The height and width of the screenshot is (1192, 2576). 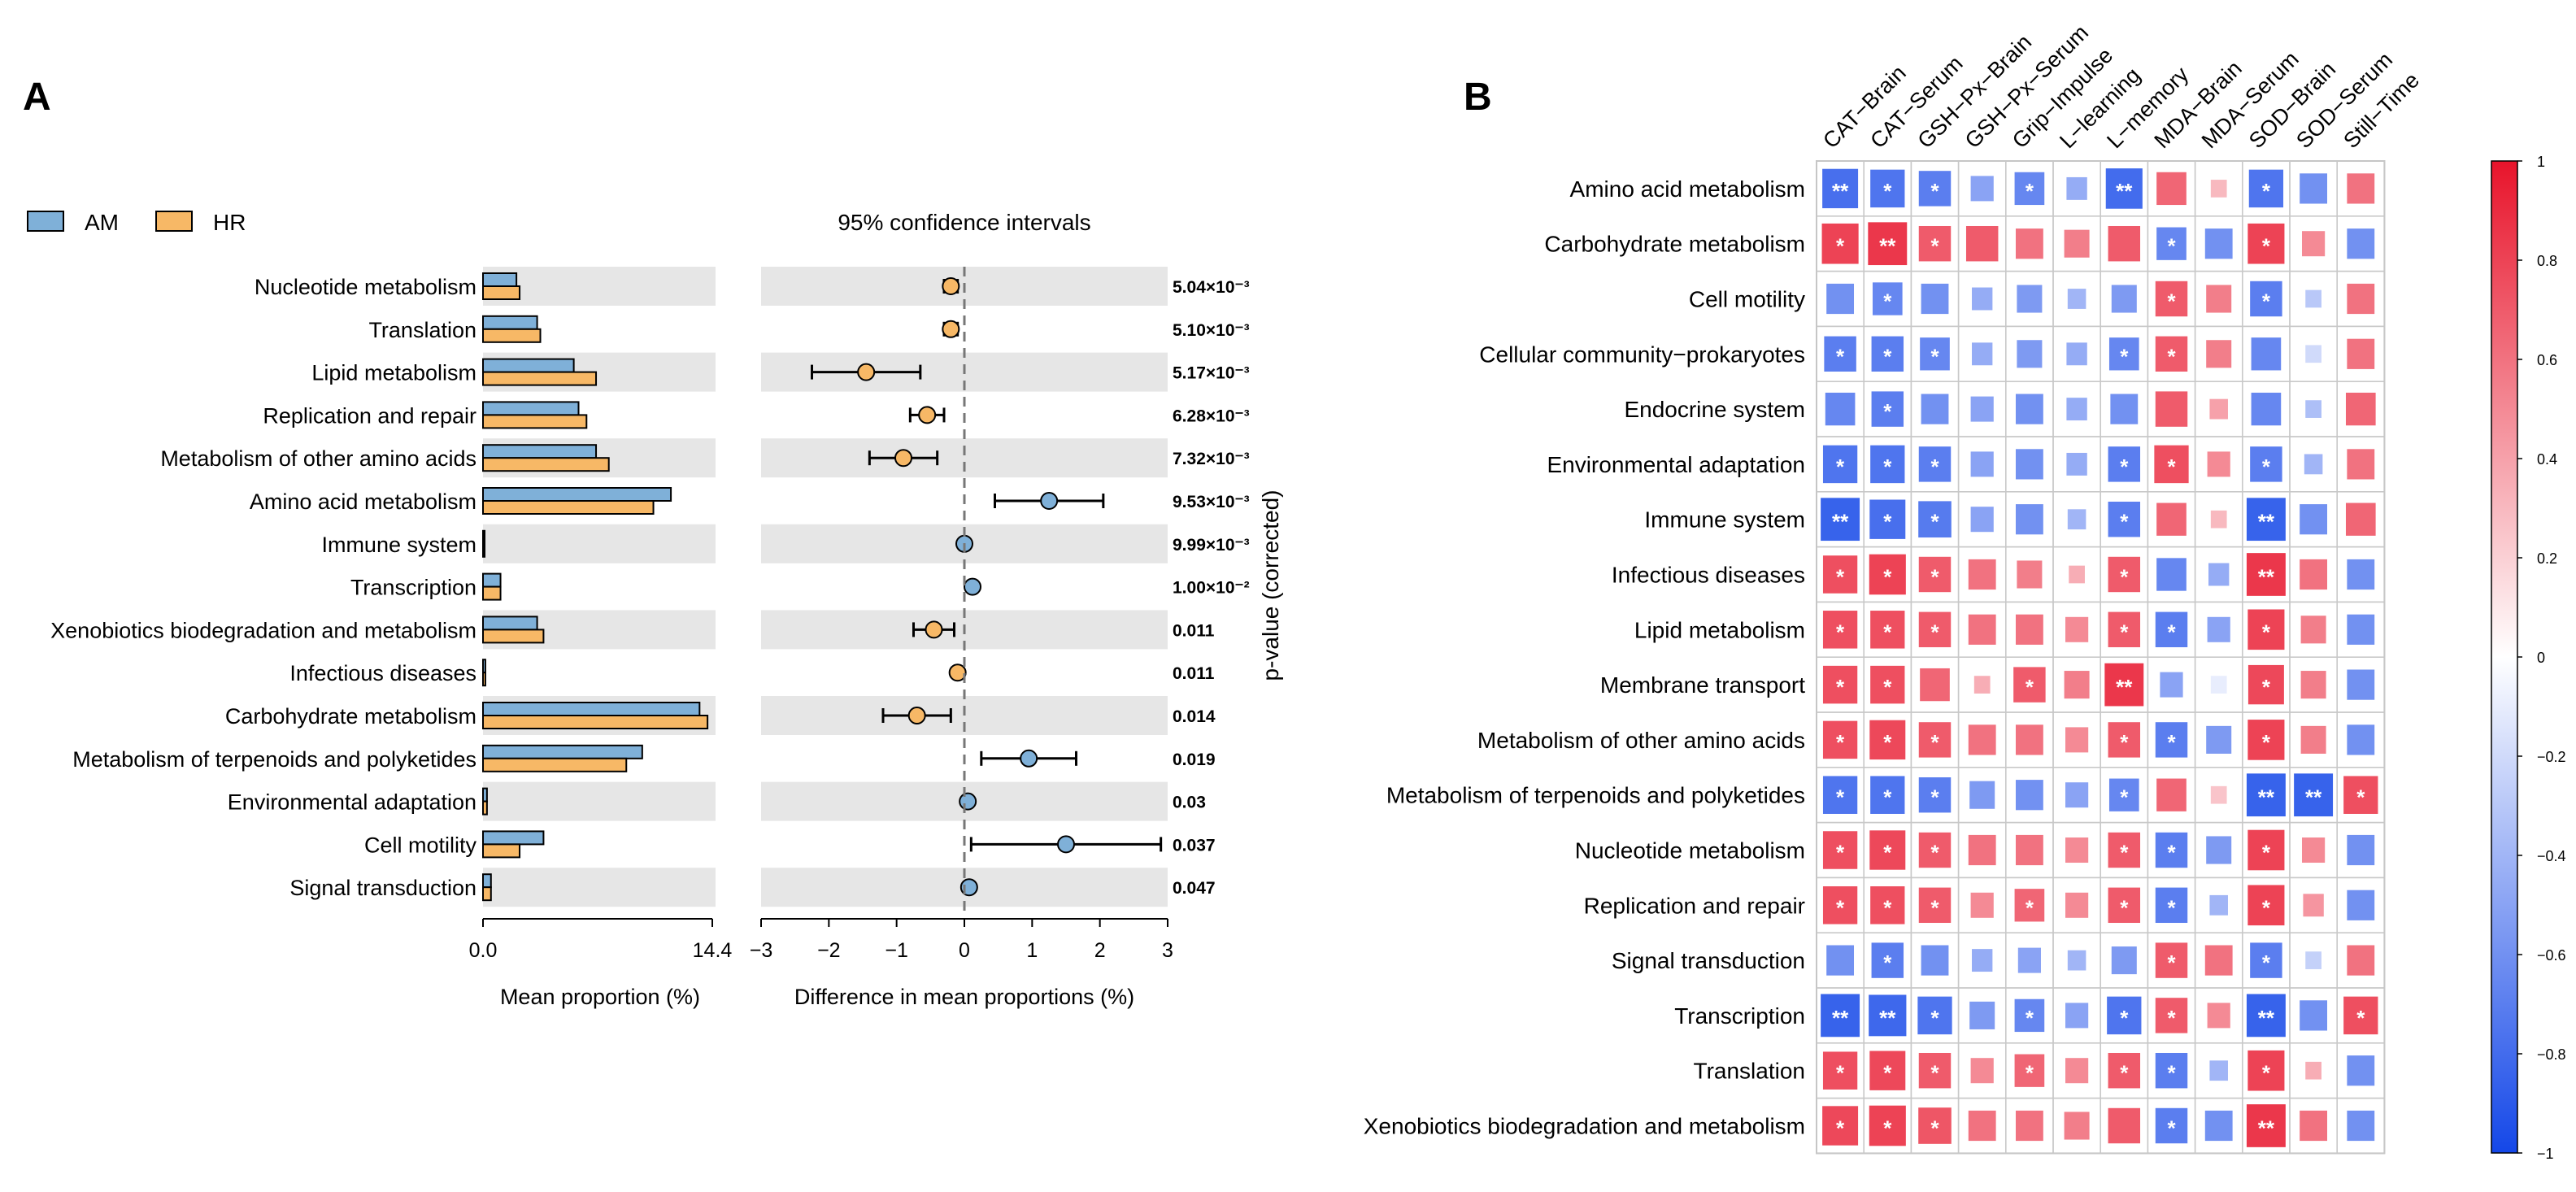 What do you see at coordinates (1840, 684) in the screenshot?
I see `heatmap-cell-membrane-transport-cat-brain` at bounding box center [1840, 684].